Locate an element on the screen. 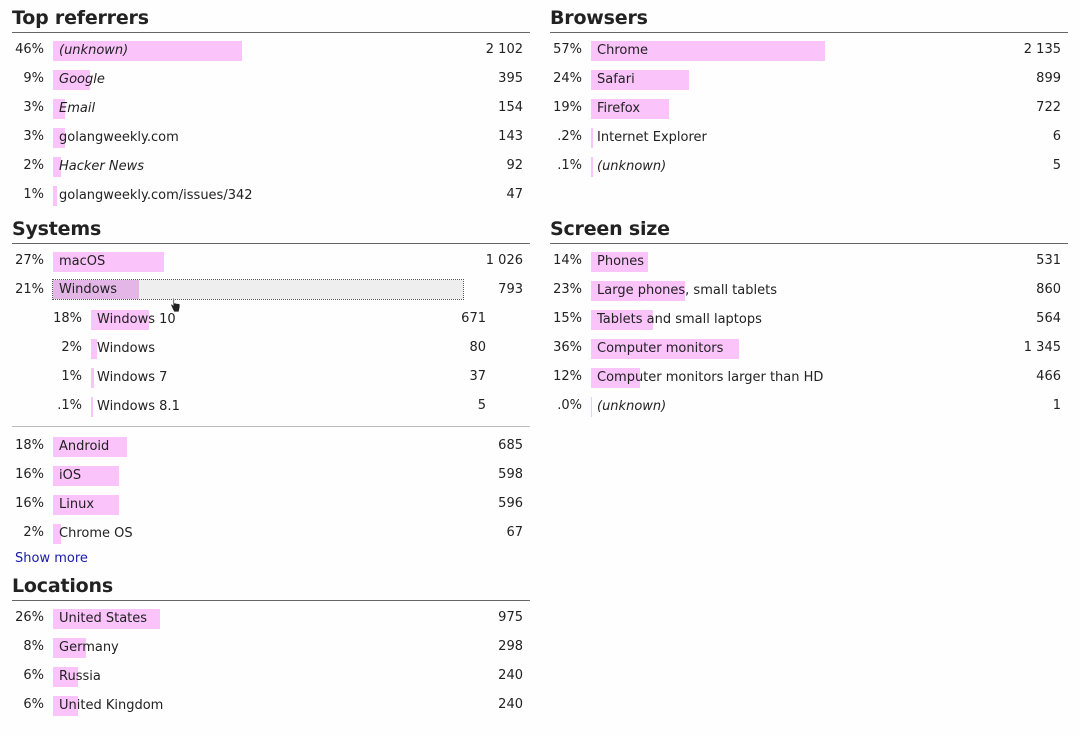 This screenshot has width=1080, height=736. row-label: macOS is located at coordinates (82, 261).